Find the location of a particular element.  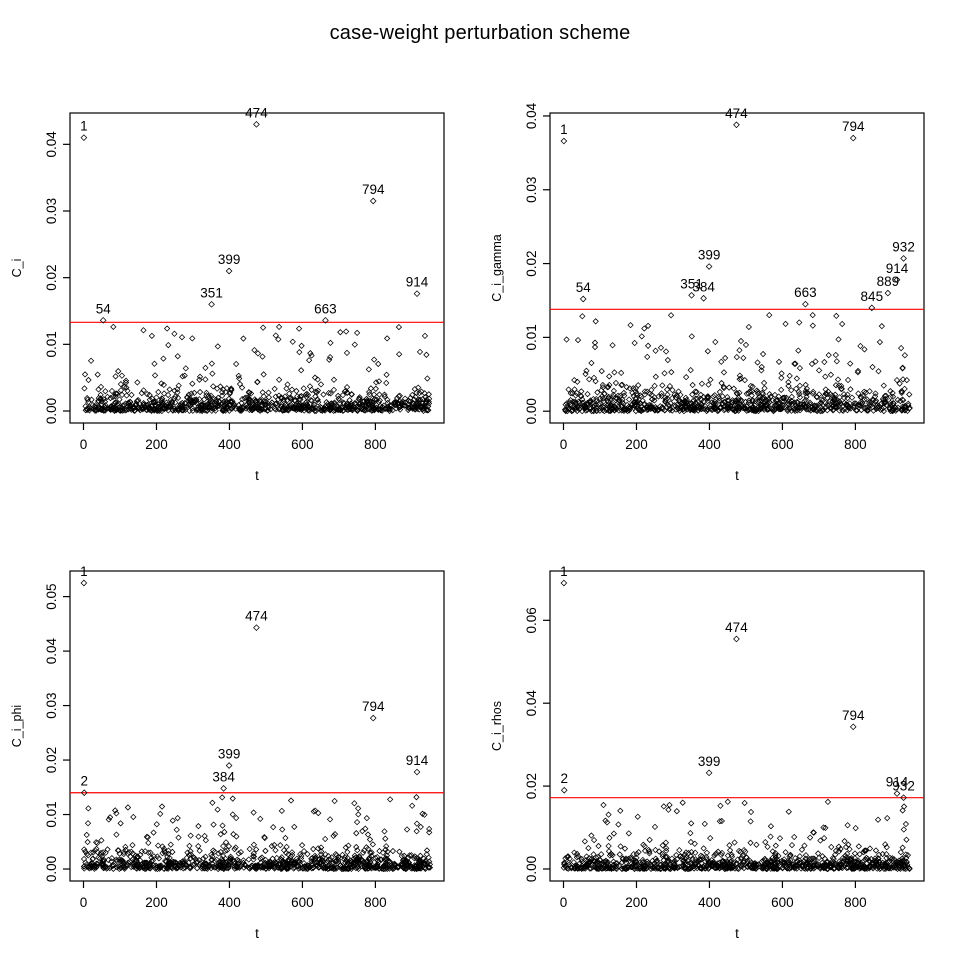

x-tick-label: 0 is located at coordinates (564, 444).